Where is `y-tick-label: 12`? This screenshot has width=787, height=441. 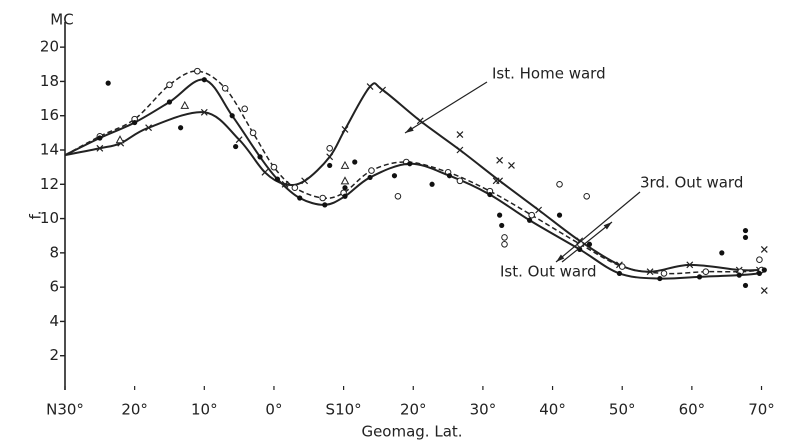
y-tick-label: 12 is located at coordinates (49, 184).